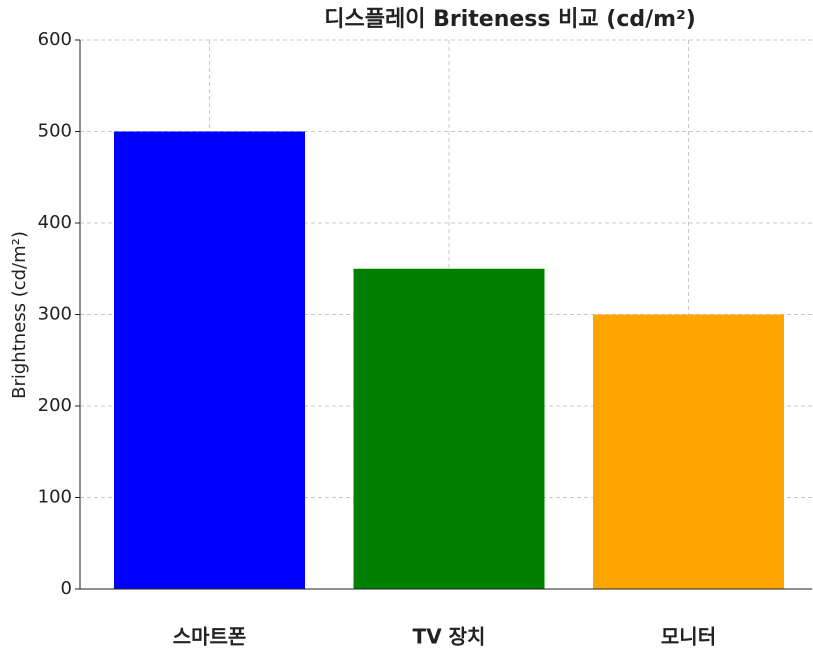 The width and height of the screenshot is (813, 661). I want to click on y-tick-label: 0, so click(66, 588).